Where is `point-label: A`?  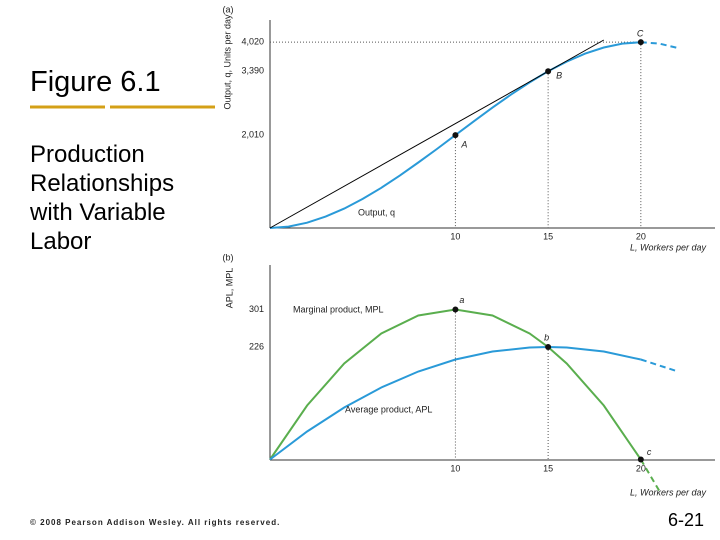
point-label: A is located at coordinates (463, 144).